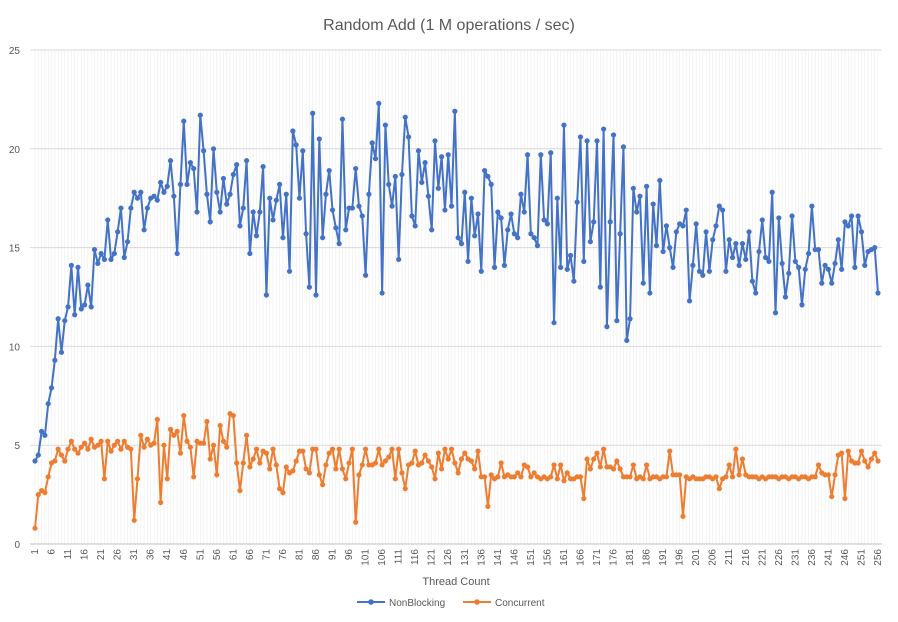 This screenshot has height=622, width=898. Describe the element at coordinates (15, 150) in the screenshot. I see `y-tick-label: 20` at that location.